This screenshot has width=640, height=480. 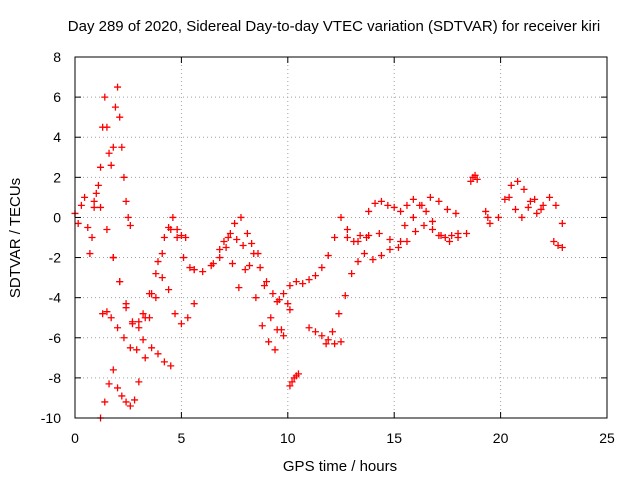 I want to click on x-tick-label: 0, so click(x=75, y=438).